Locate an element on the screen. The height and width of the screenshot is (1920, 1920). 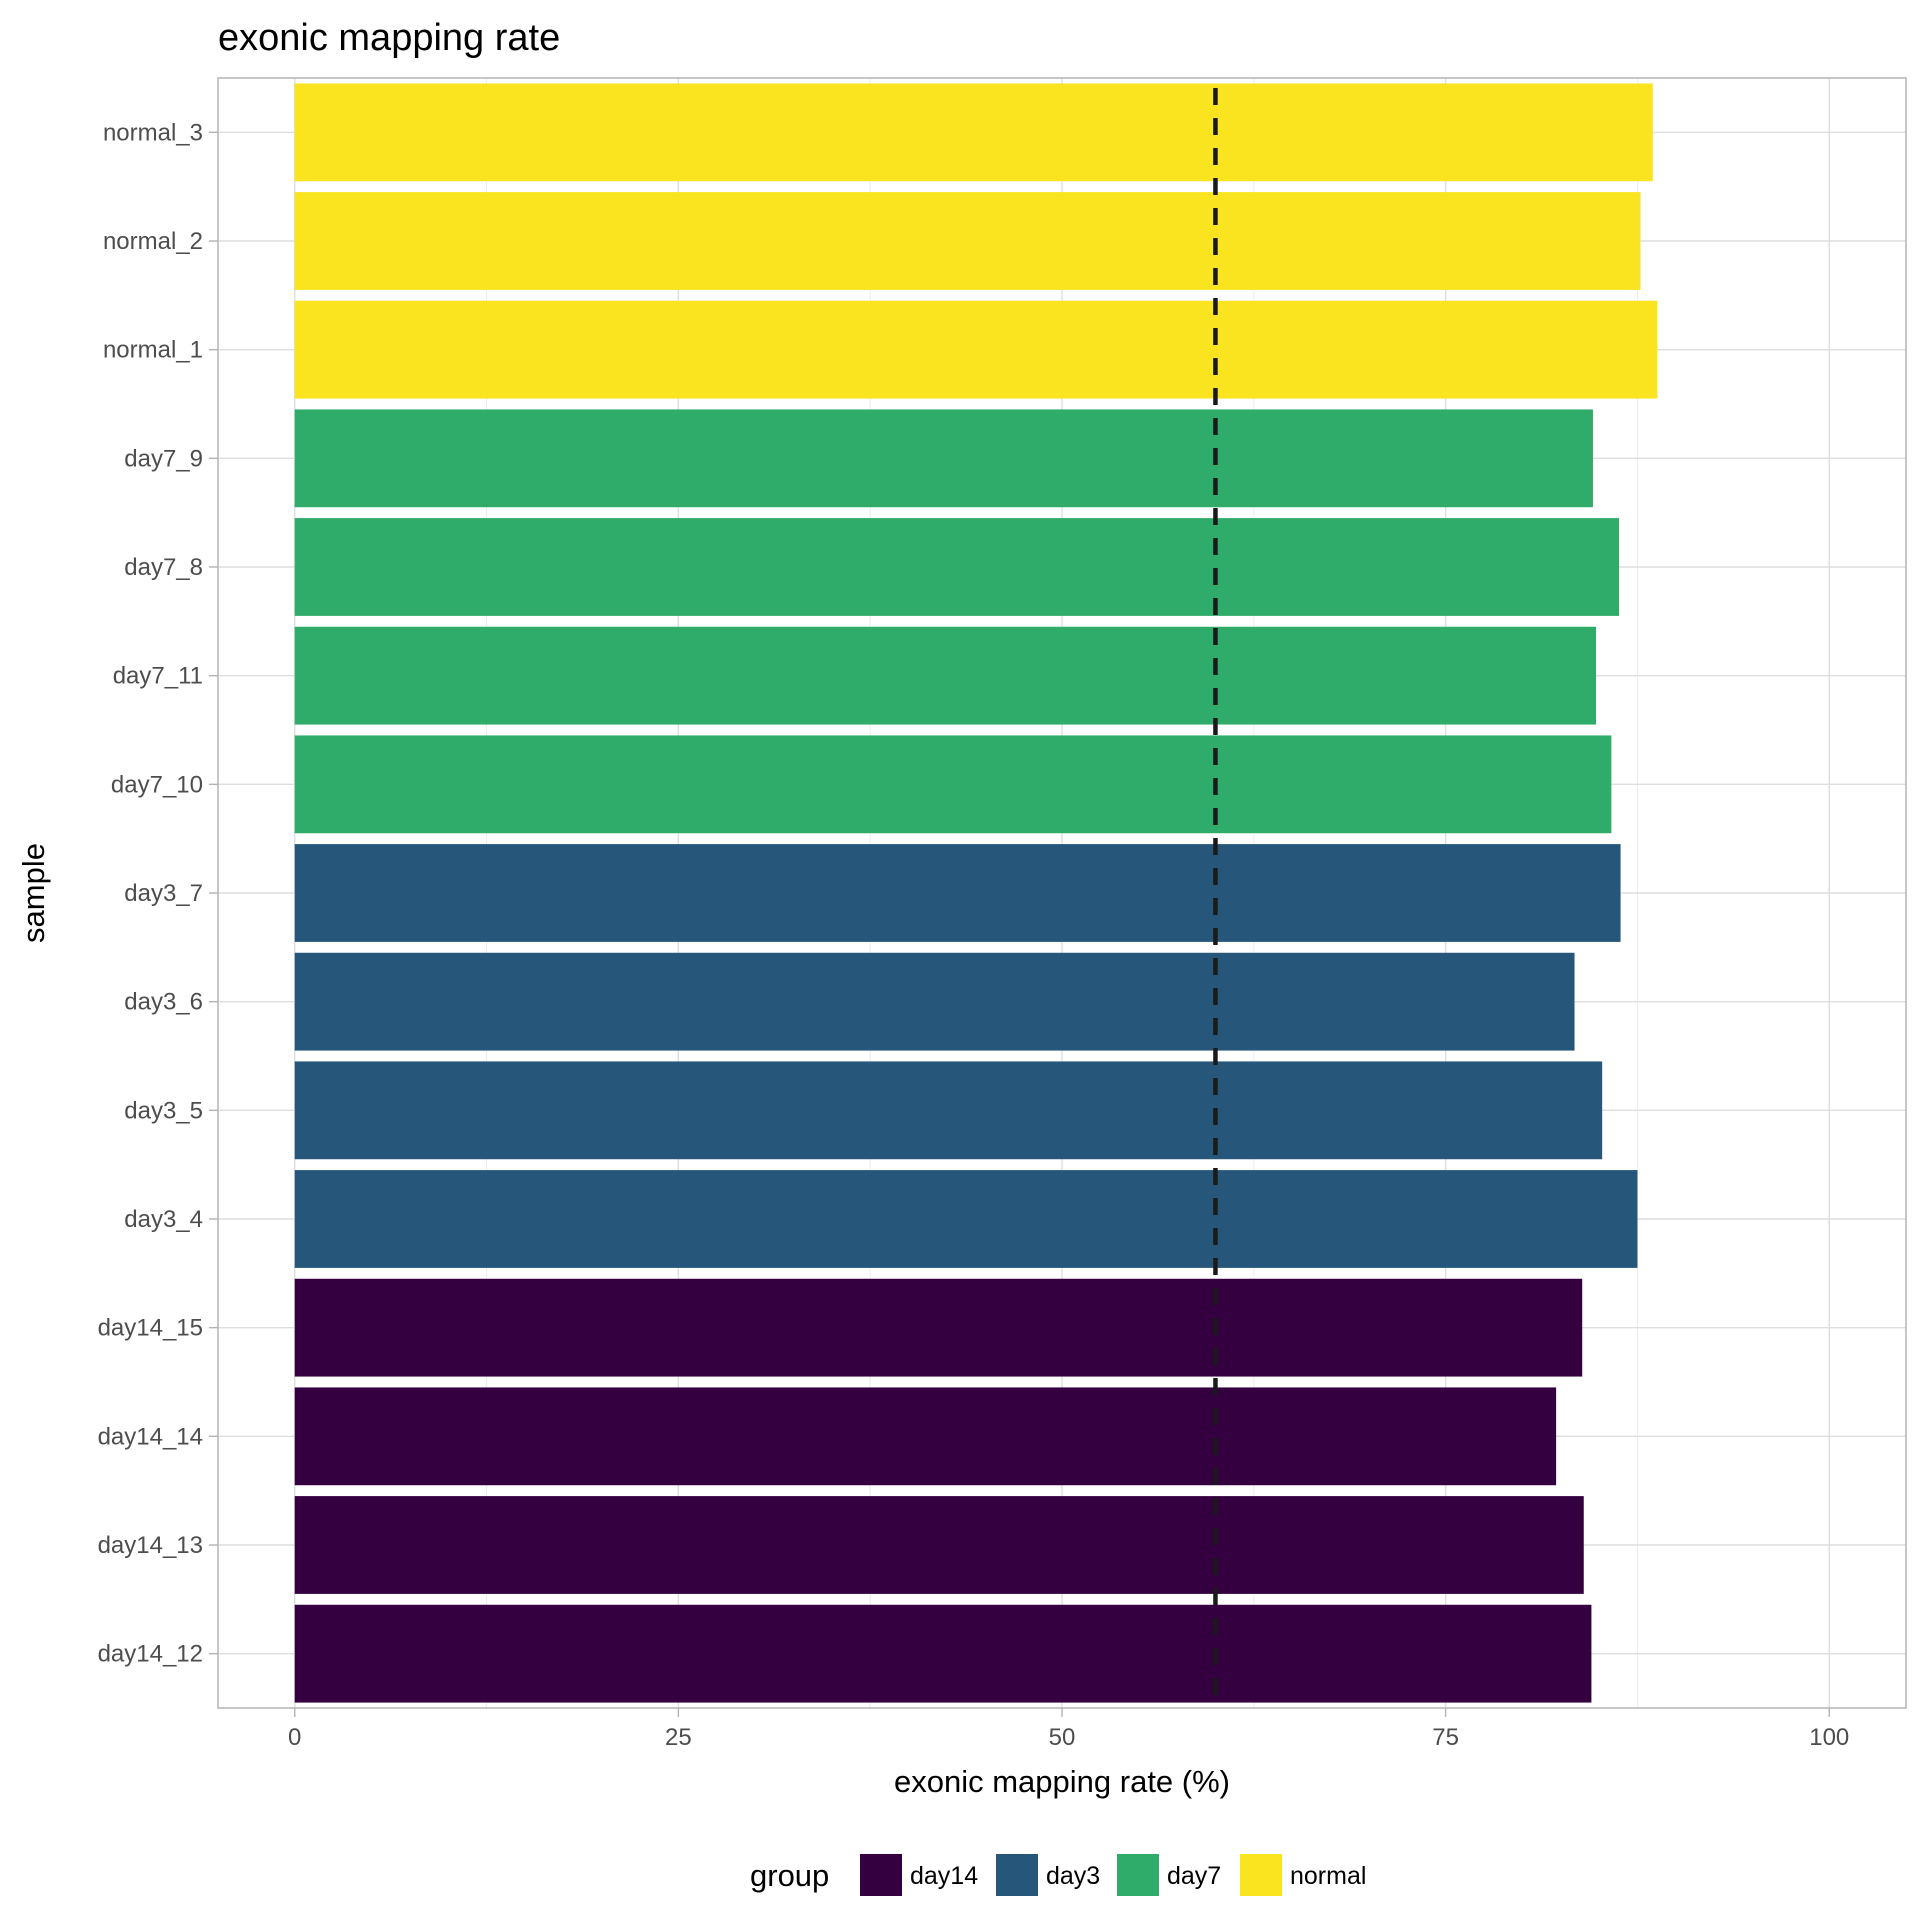
legend-swatch-day14 is located at coordinates (881, 1875).